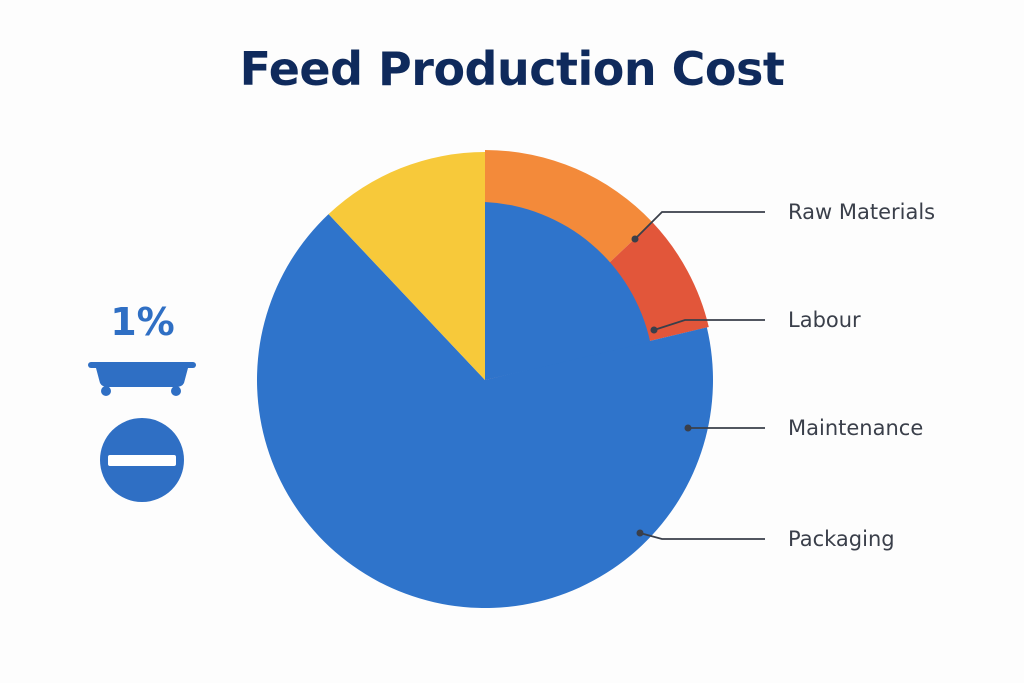 This screenshot has height=683, width=1024. What do you see at coordinates (406, 266) in the screenshot?
I see `pie-slice-unlabeled` at bounding box center [406, 266].